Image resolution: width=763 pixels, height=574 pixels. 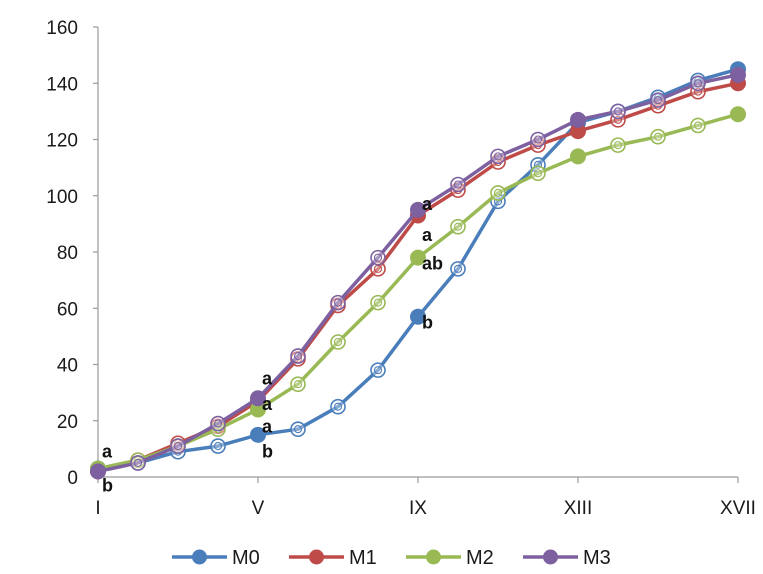 I want to click on legend-label: M1, so click(x=363, y=558).